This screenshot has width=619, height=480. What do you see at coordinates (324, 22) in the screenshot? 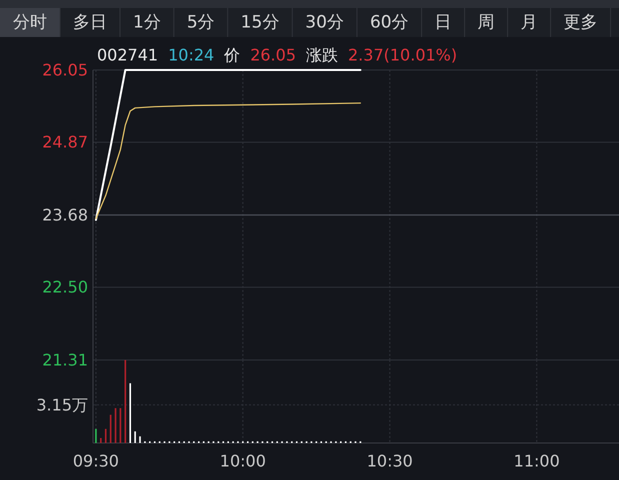
I see `text: 30分` at bounding box center [324, 22].